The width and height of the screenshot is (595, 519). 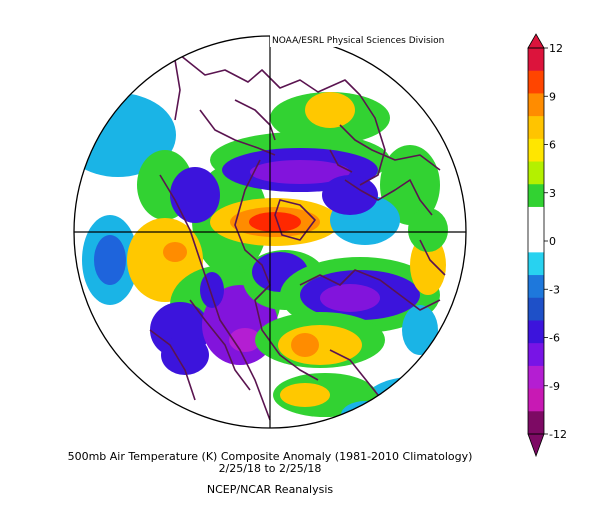 I want to click on colorbar-tick-label: -6, so click(x=554, y=338).